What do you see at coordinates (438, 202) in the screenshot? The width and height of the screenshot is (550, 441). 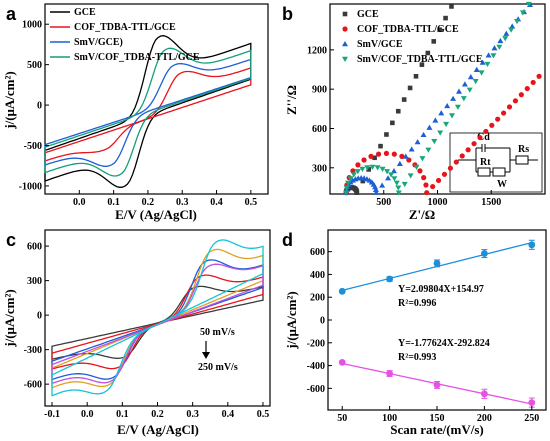 I see `x-tick-label: 1000` at bounding box center [438, 202].